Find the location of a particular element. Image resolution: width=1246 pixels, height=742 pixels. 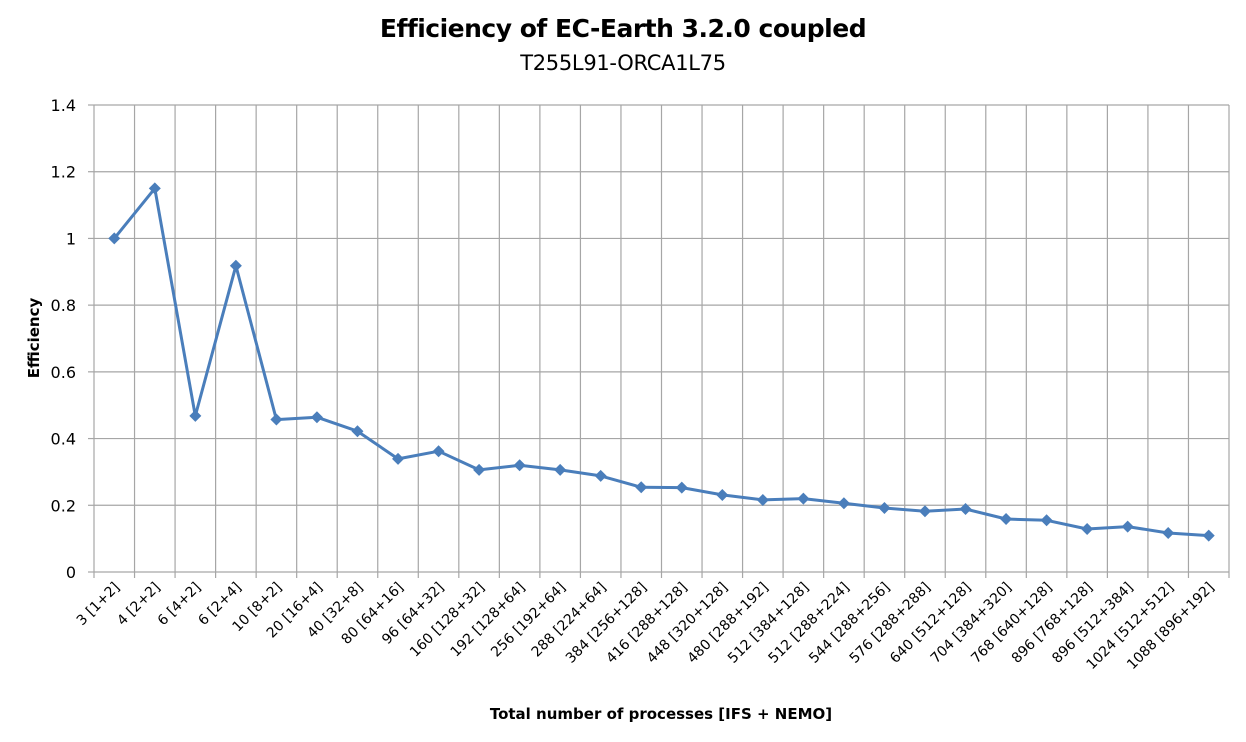

y-axis-ticks: 0 0.2 0.4 0.6 0.8 1 1.2 1.4 is located at coordinates (72, 339).